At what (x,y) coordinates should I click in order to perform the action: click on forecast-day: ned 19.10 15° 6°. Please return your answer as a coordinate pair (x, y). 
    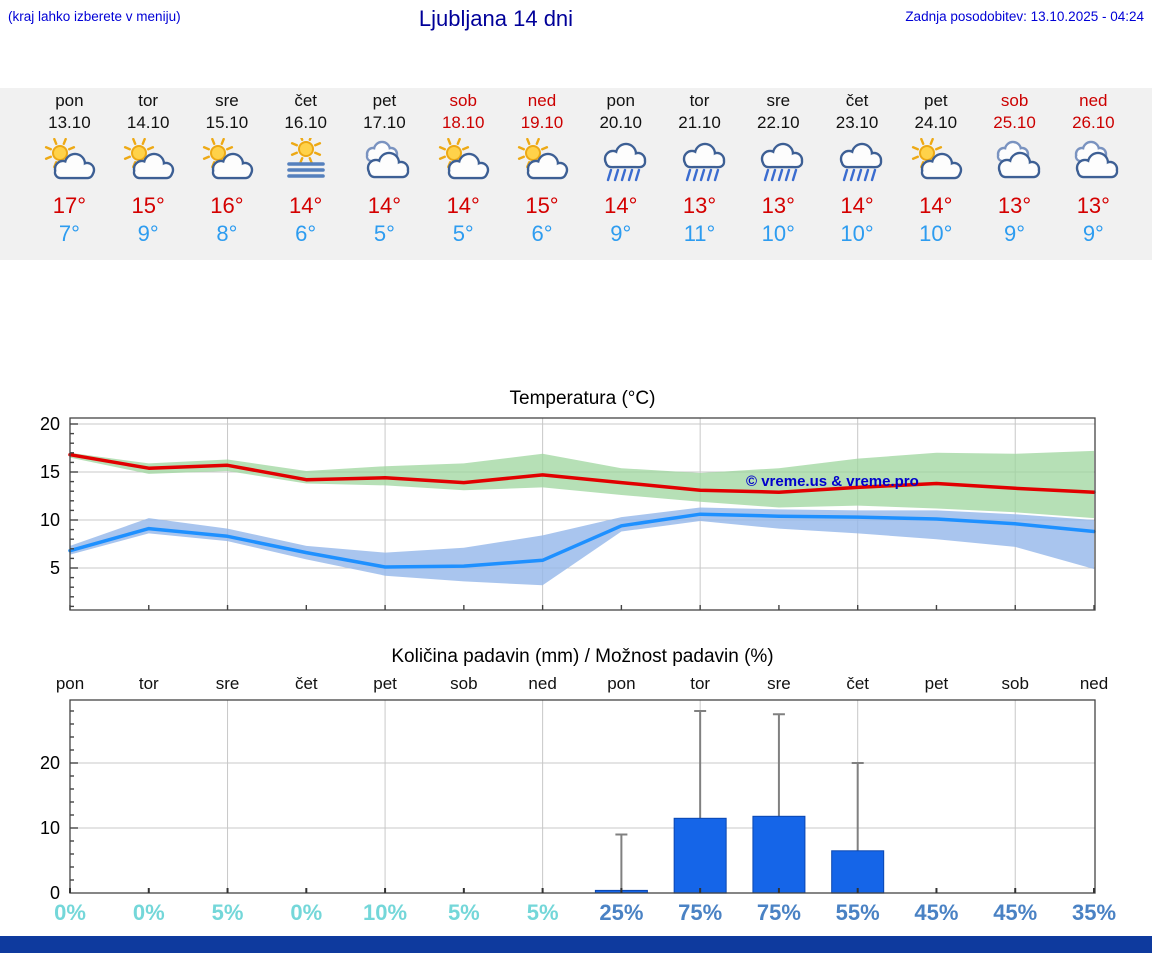
    Looking at the image, I should click on (542, 169).